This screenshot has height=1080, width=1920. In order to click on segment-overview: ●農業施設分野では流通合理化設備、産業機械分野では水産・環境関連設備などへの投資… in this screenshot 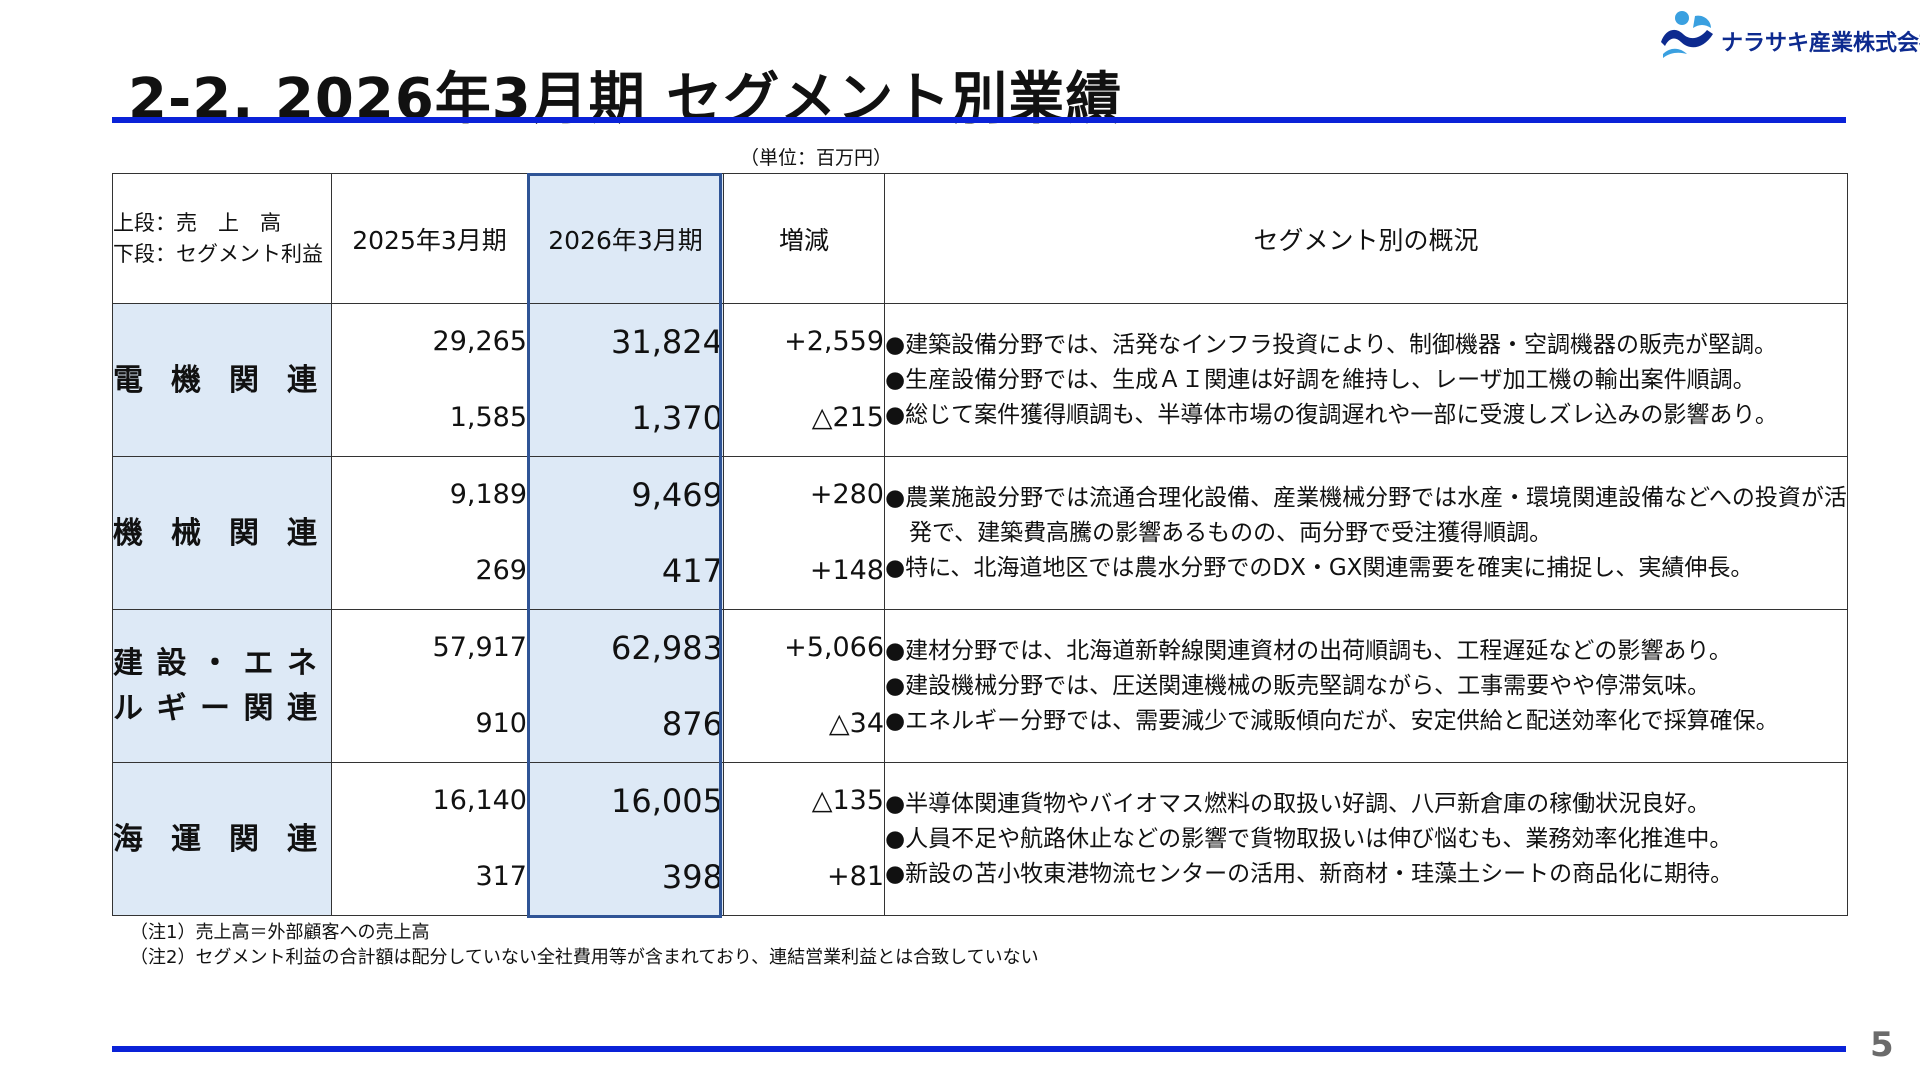, I will do `click(1366, 533)`.